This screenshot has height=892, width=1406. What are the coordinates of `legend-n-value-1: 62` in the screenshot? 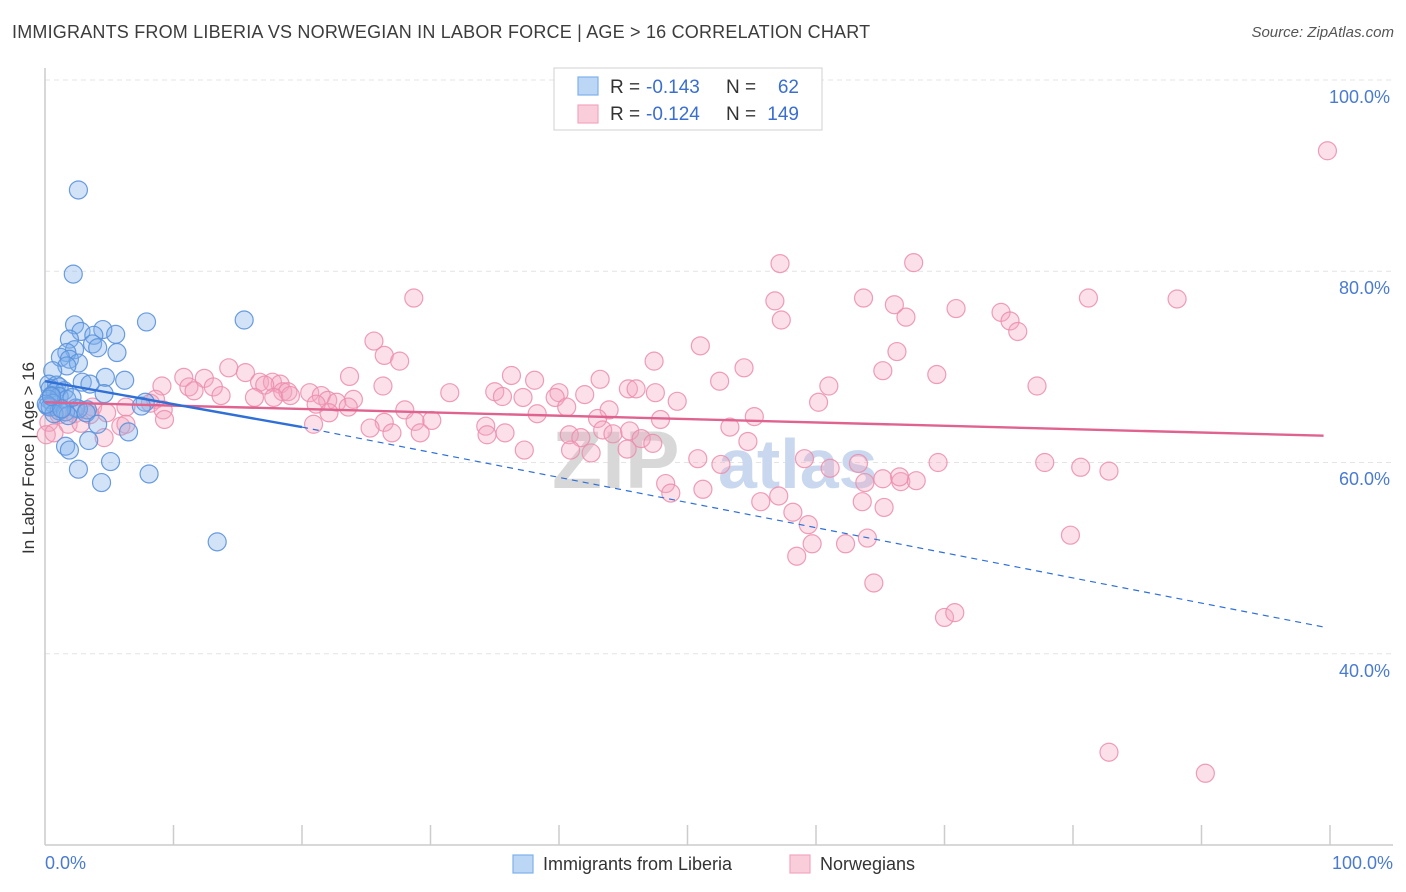 It's located at (788, 87).